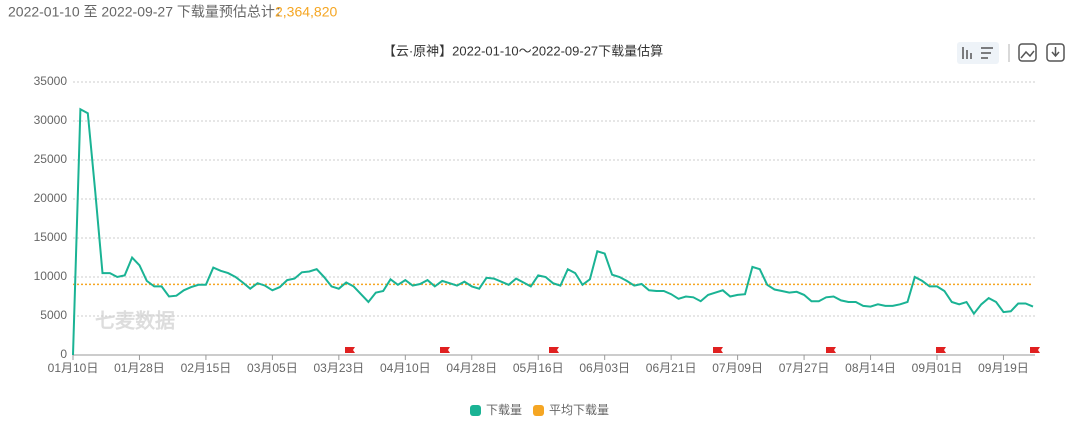 Image resolution: width=1080 pixels, height=438 pixels. Describe the element at coordinates (692, 351) in the screenshot. I see `event-flags` at that location.